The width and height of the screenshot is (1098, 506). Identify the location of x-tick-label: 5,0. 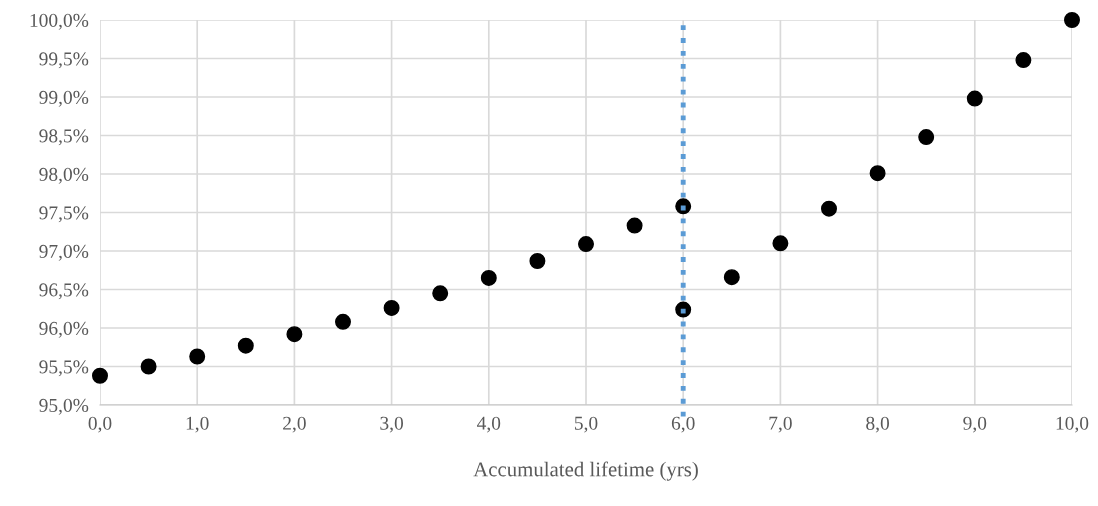
(586, 424).